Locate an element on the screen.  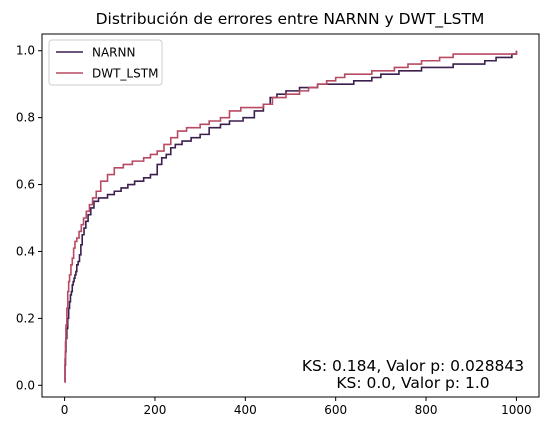
x-tick-label: 600 is located at coordinates (335, 410).